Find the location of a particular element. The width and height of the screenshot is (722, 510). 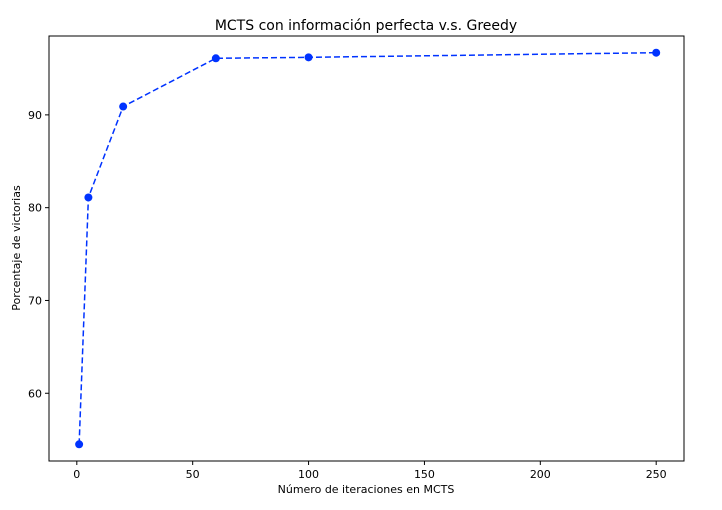

x-tick-label: 100 is located at coordinates (308, 474).